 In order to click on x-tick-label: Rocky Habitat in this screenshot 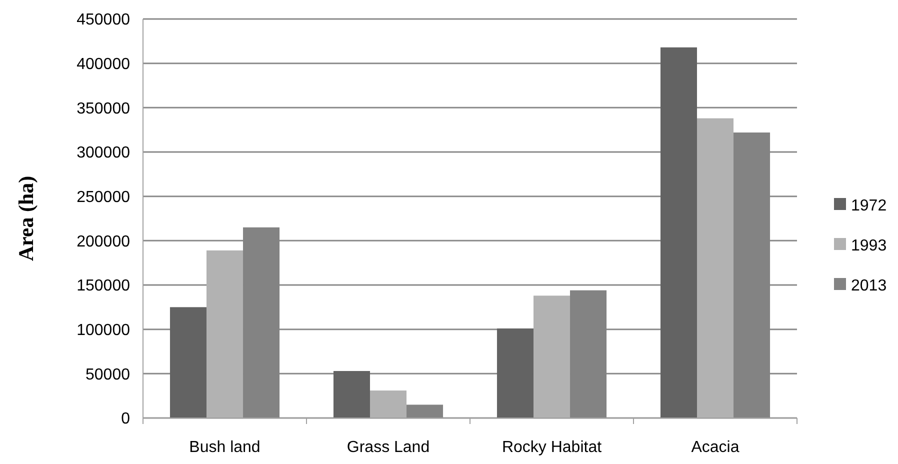, I will do `click(552, 447)`.